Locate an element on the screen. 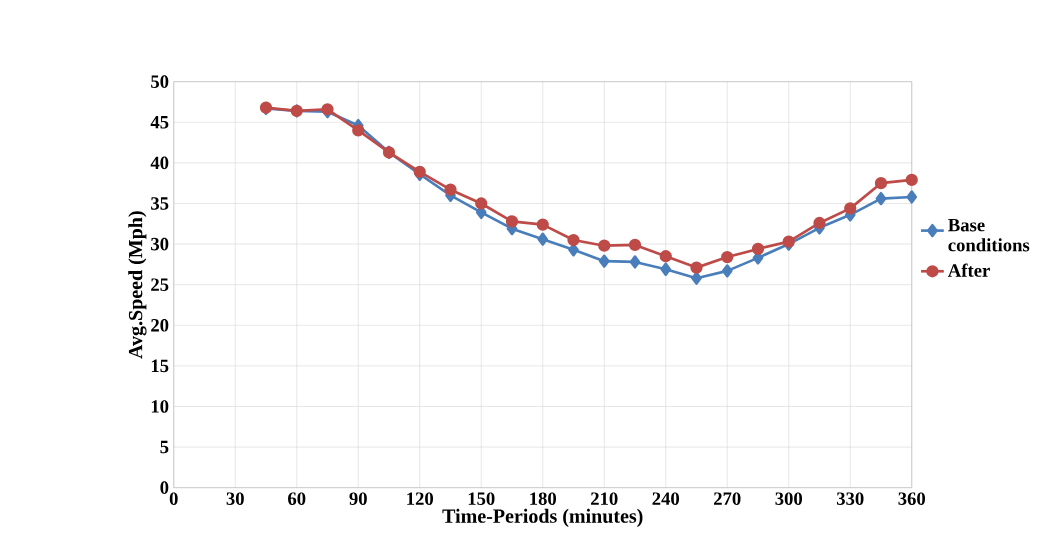  x-tick-label: 330 is located at coordinates (850, 498).